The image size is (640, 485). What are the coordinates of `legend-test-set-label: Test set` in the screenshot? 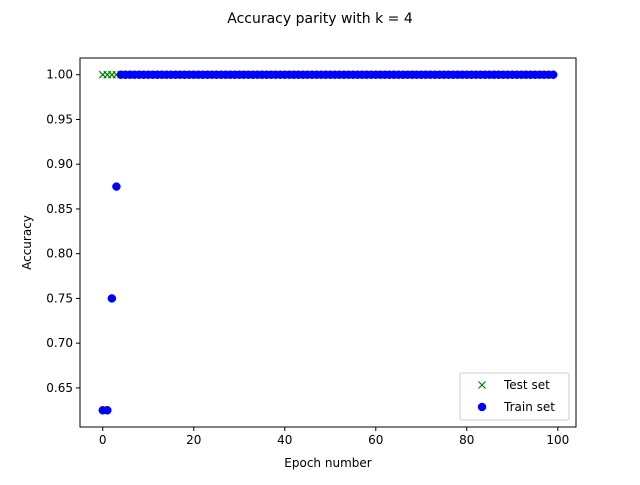 It's located at (526, 385).